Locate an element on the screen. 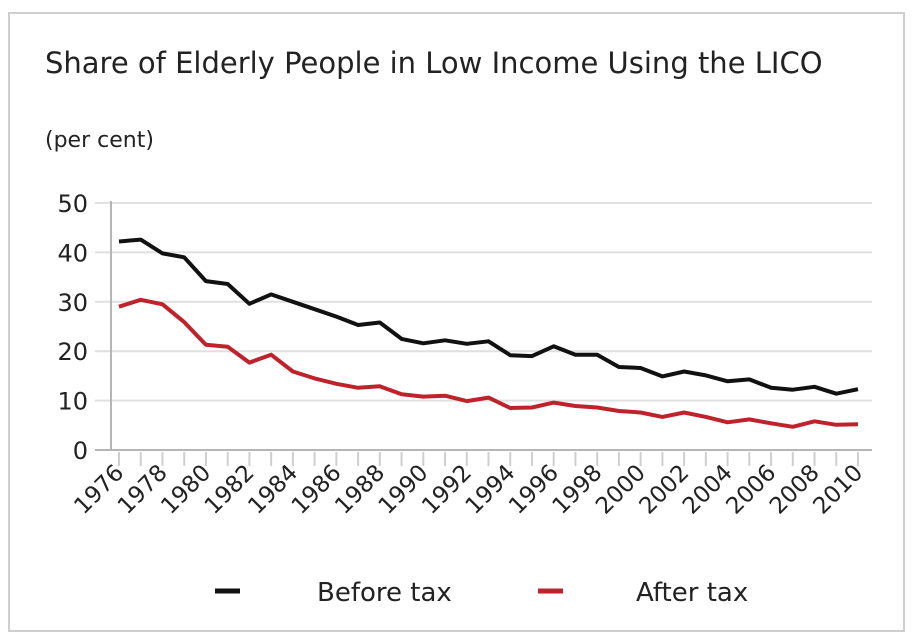  x-tick-label: 1984 is located at coordinates (273, 490).